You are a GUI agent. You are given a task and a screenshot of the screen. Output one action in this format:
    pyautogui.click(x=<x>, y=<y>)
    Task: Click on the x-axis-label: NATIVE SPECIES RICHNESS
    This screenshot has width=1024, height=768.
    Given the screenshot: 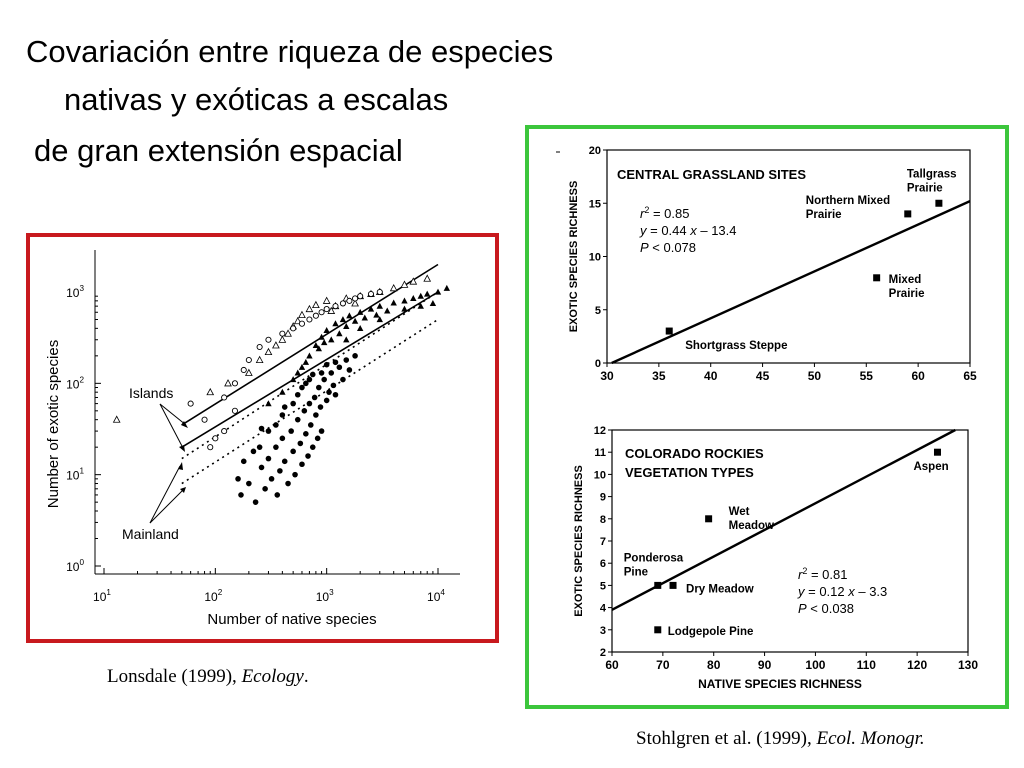 What is the action you would take?
    pyautogui.click(x=780, y=684)
    